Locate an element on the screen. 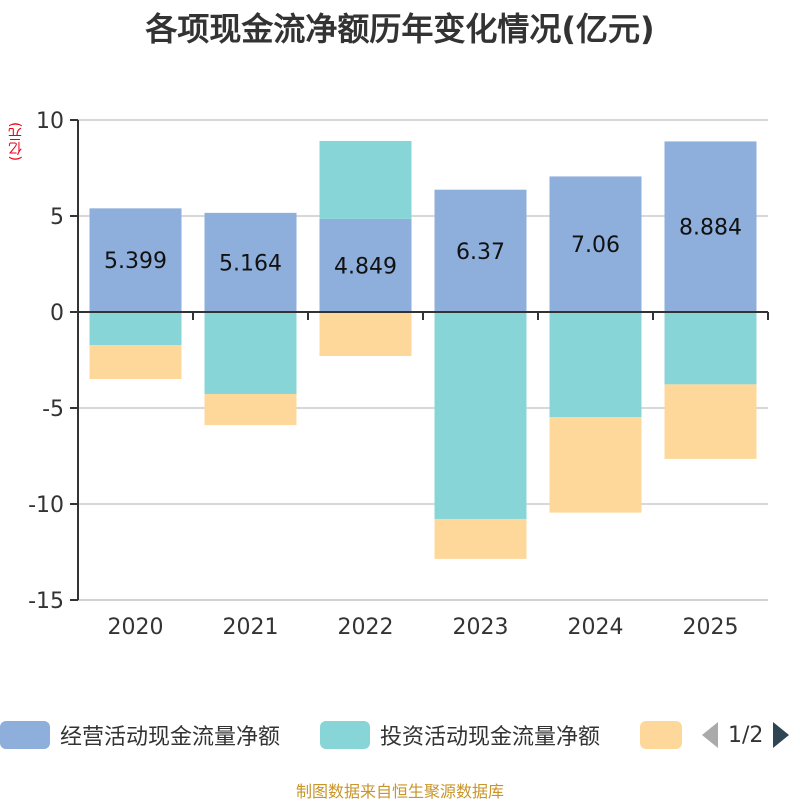 The width and height of the screenshot is (800, 802). legend: 经营活动现金流量净额 投资活动现金流量净额 1/2 is located at coordinates (400, 735).